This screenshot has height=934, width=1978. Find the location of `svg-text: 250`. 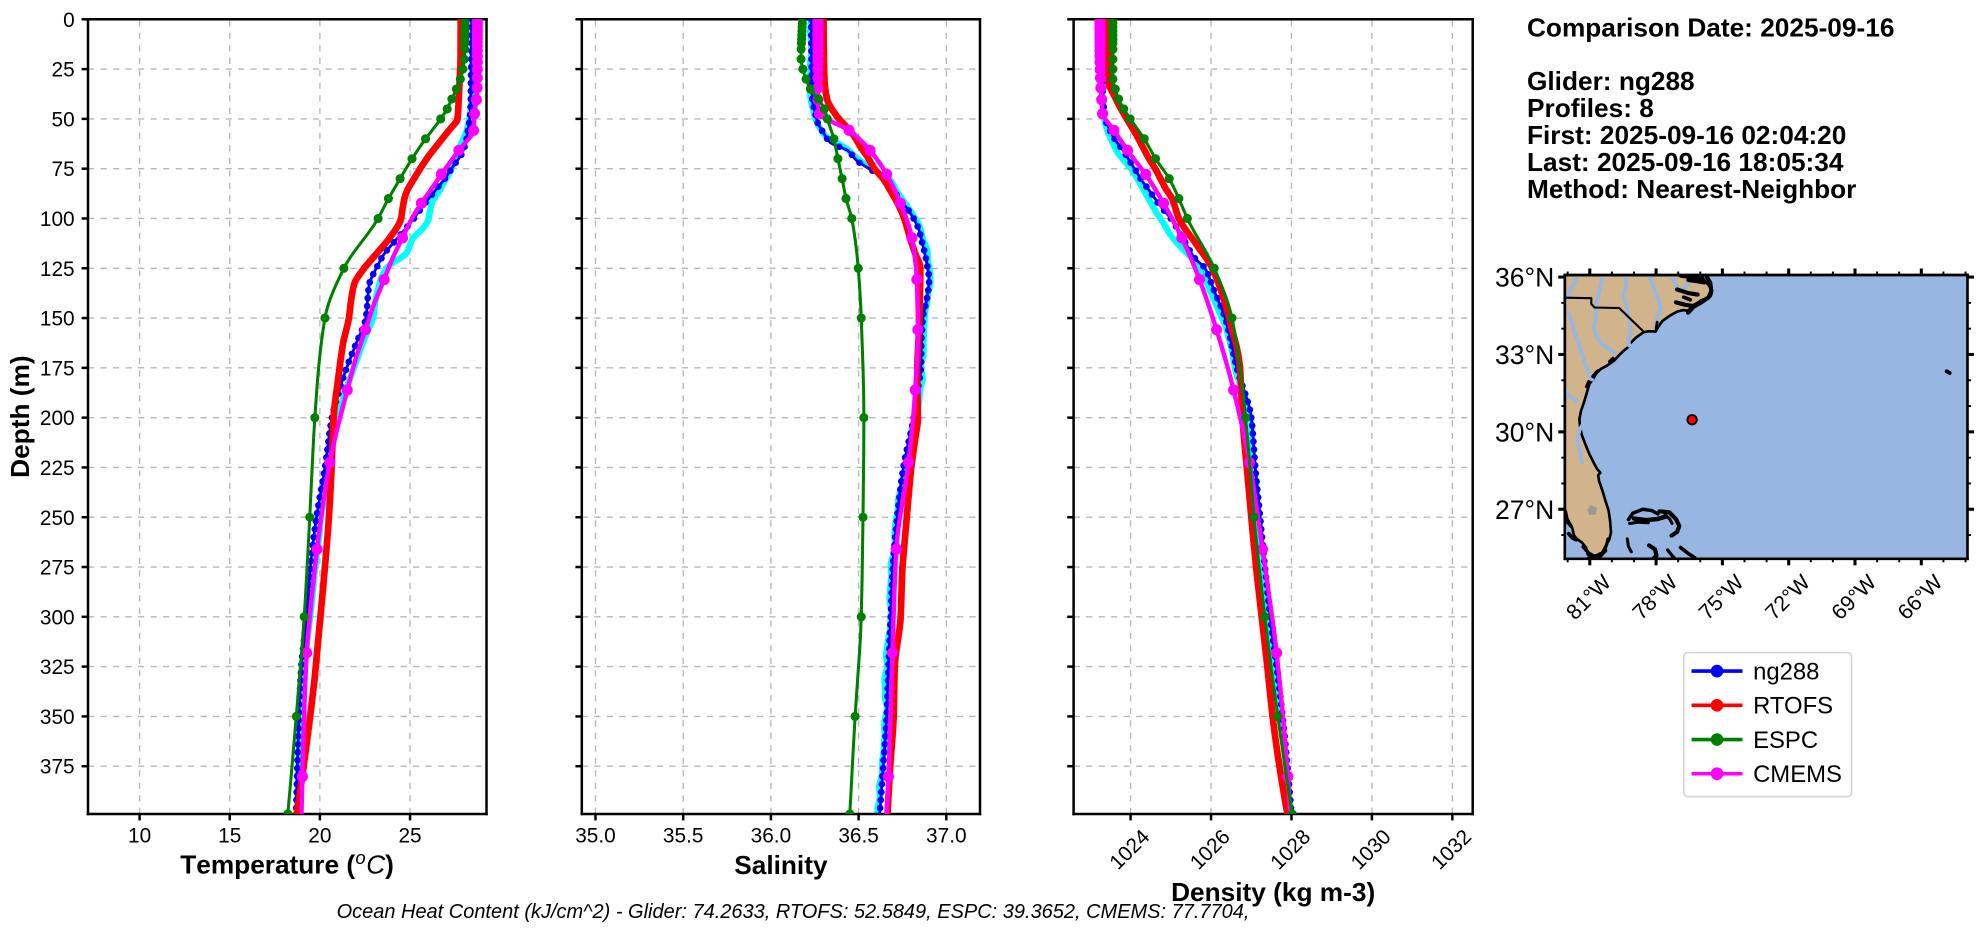

svg-text: 250 is located at coordinates (57, 518).